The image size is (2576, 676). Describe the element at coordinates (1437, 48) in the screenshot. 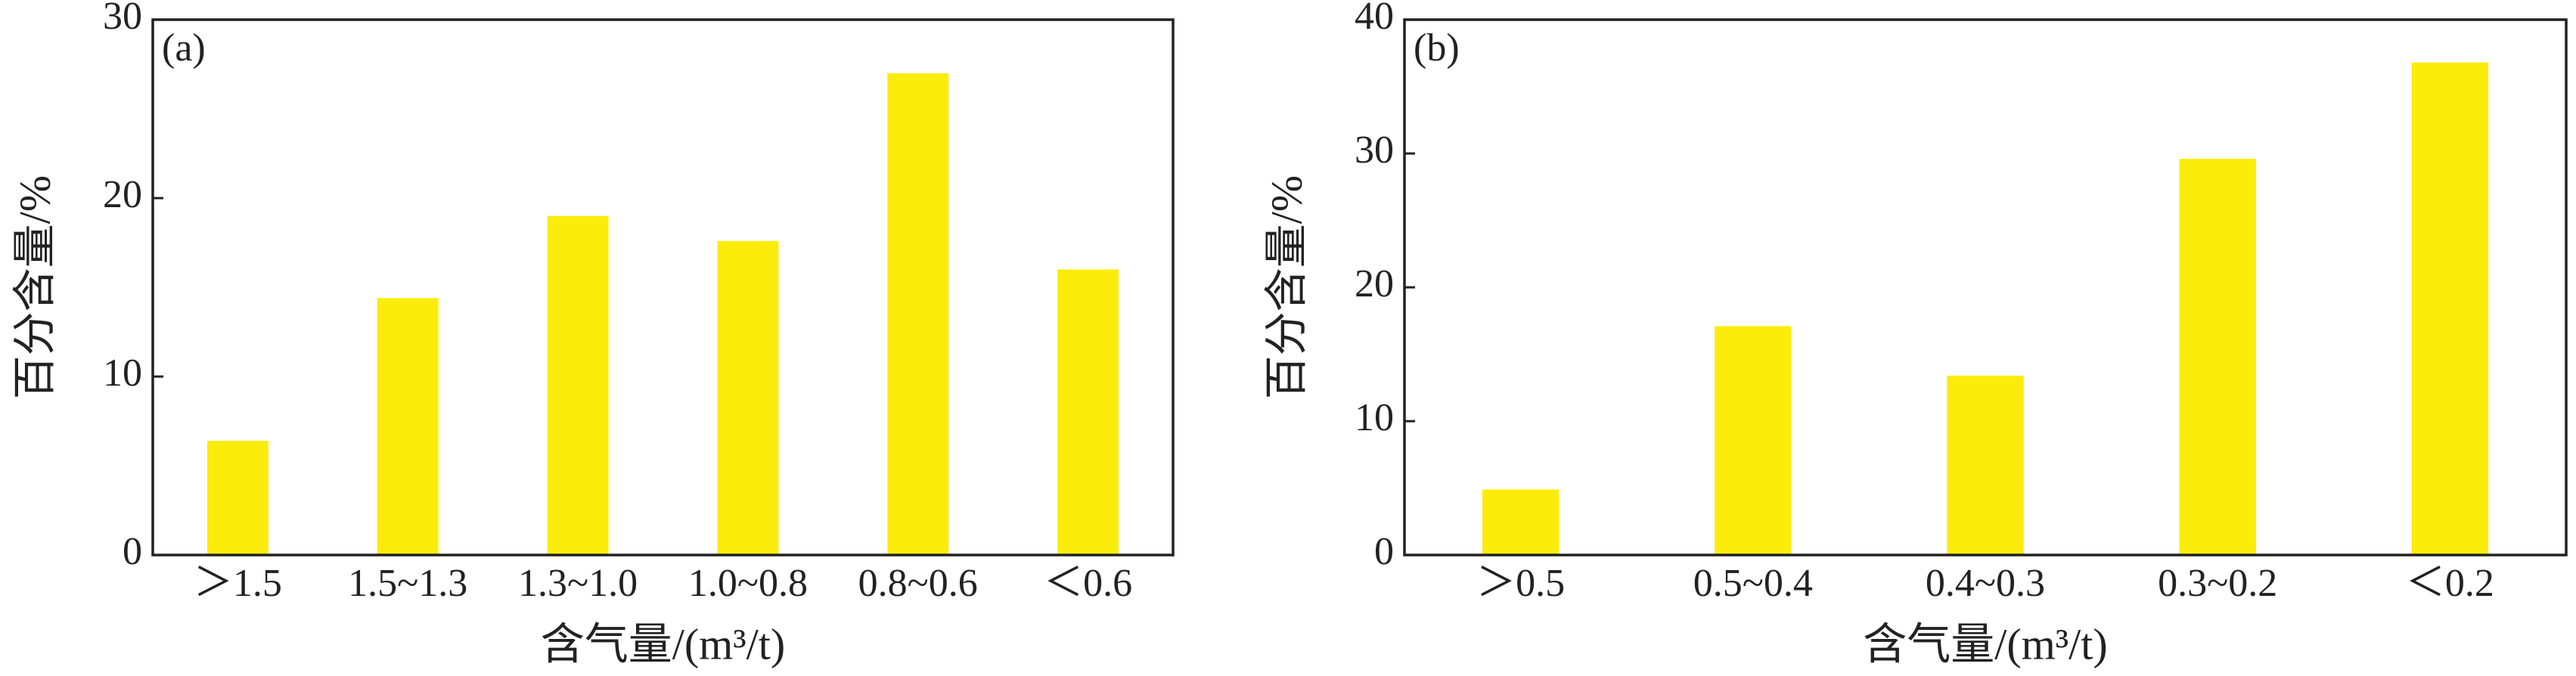

I see `panel-label: (b)` at that location.